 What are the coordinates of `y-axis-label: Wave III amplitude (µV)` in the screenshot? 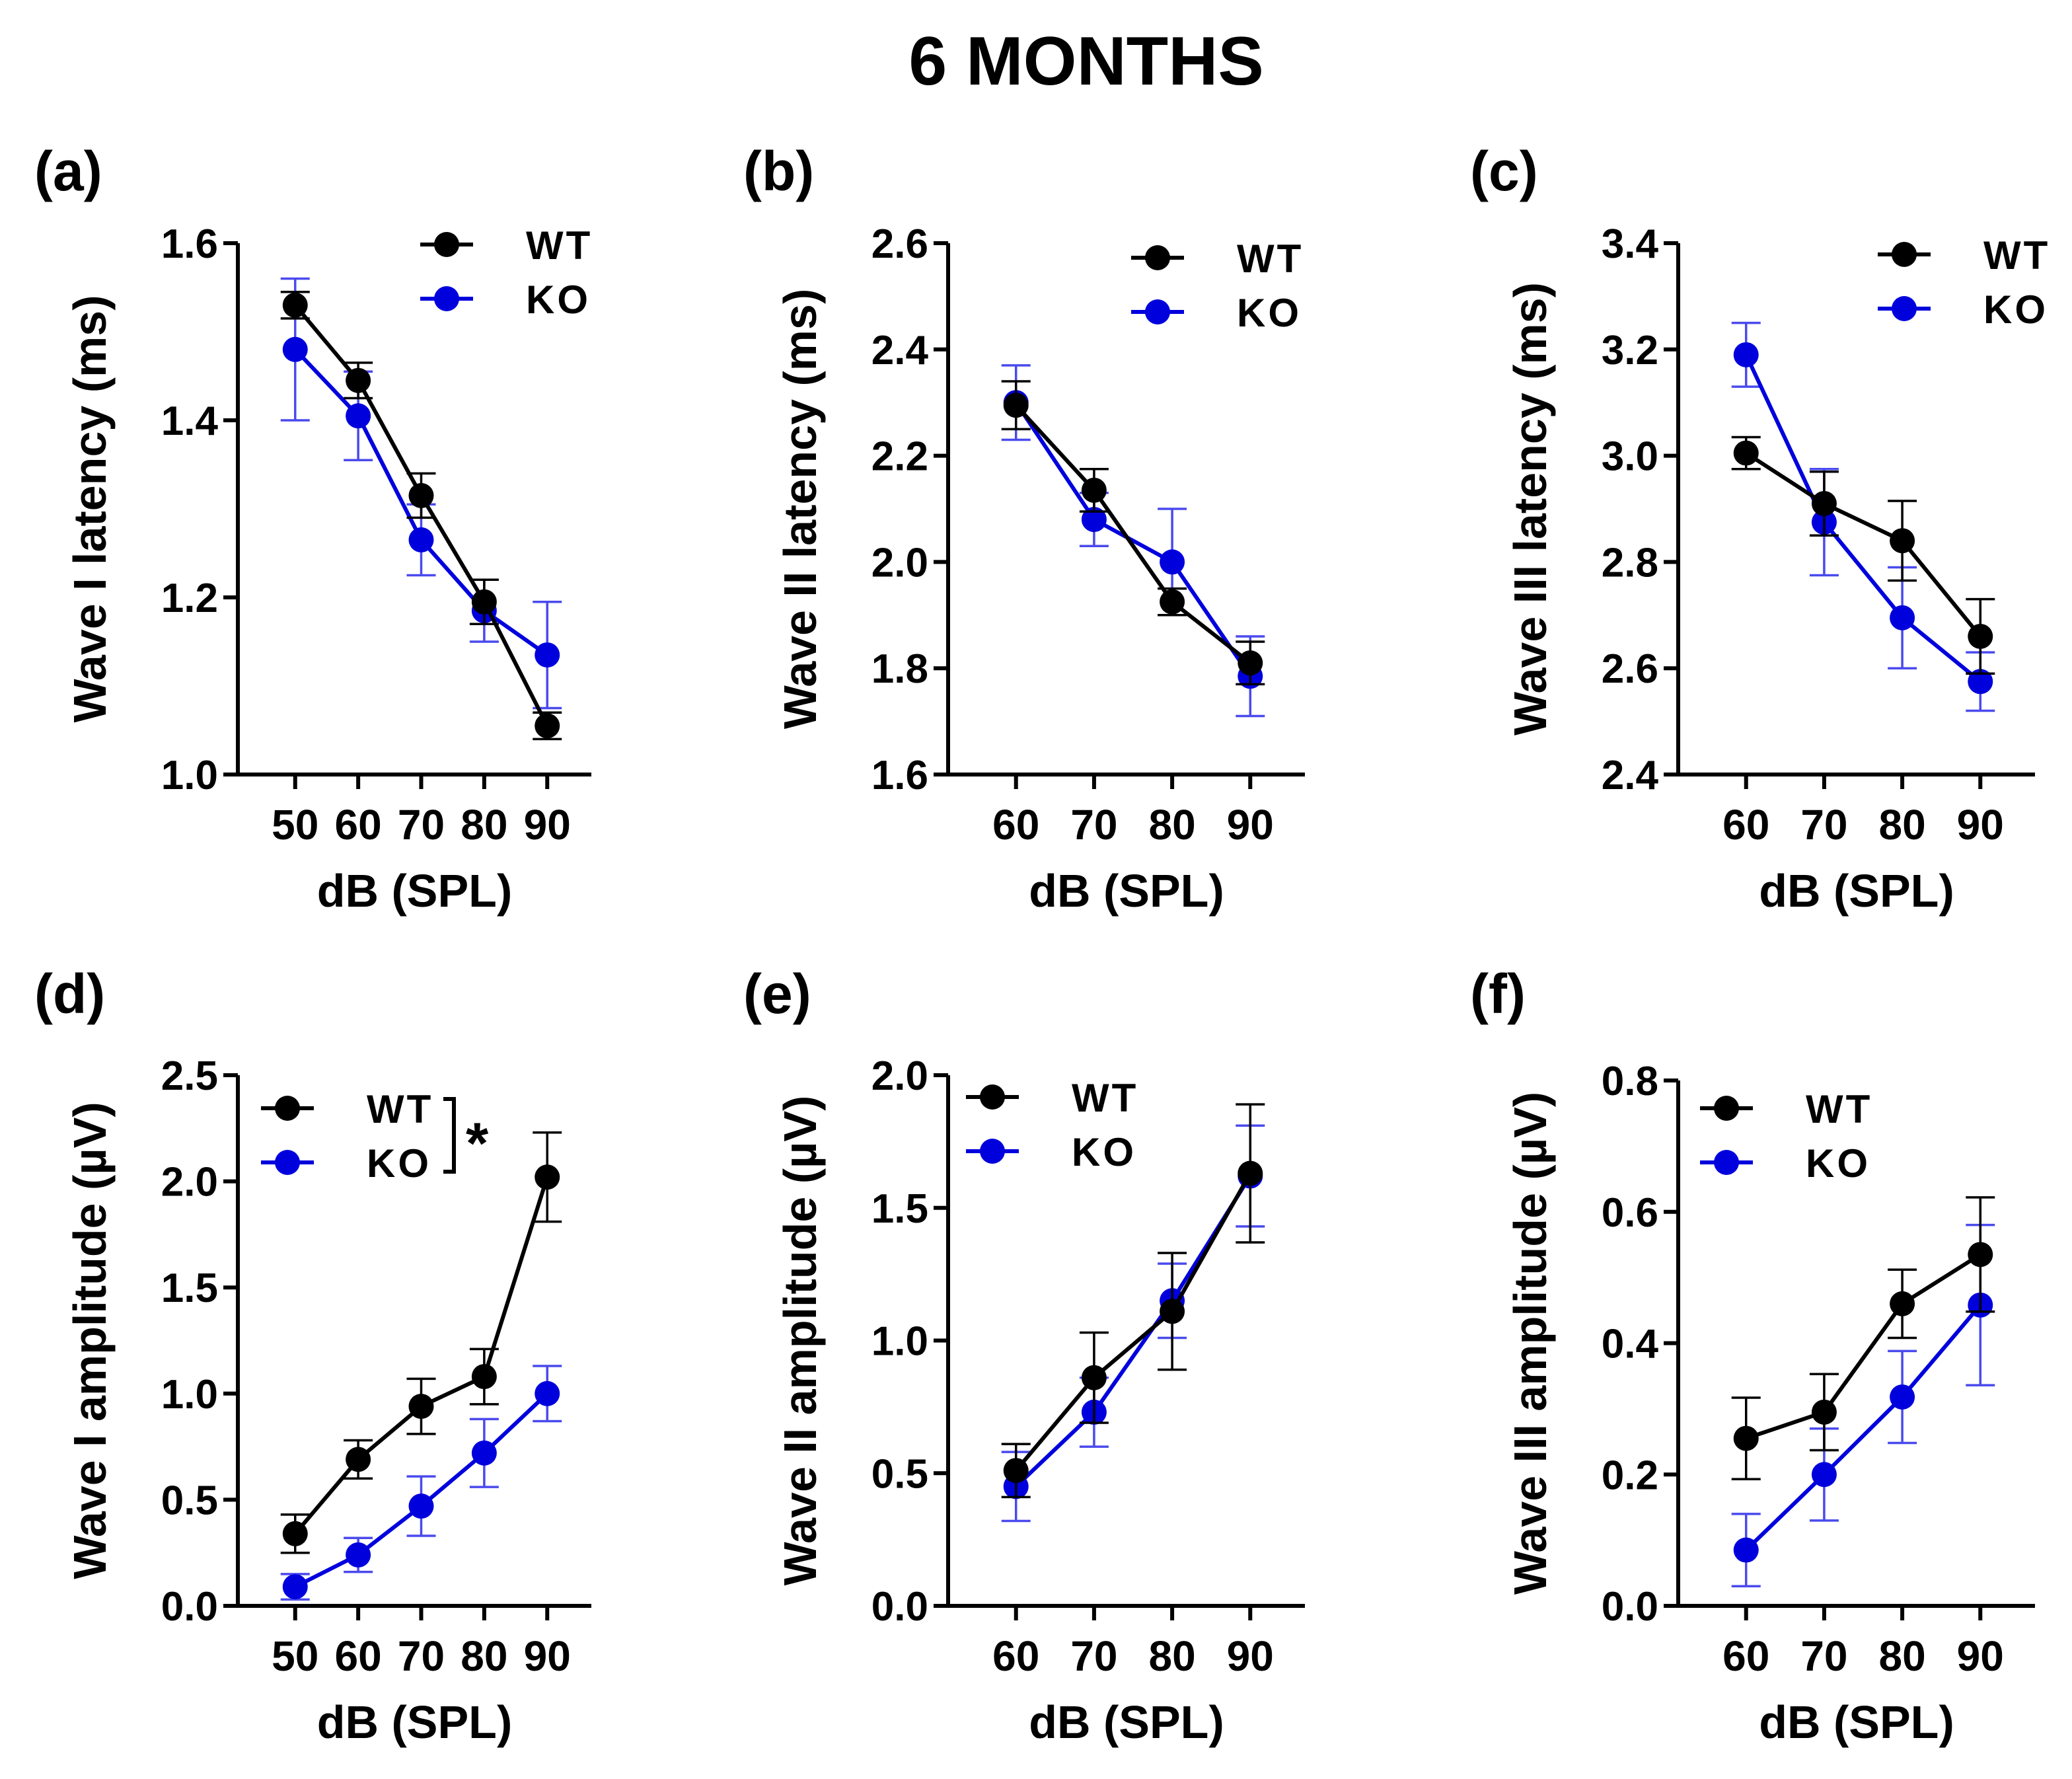 It's located at (1530, 1343).